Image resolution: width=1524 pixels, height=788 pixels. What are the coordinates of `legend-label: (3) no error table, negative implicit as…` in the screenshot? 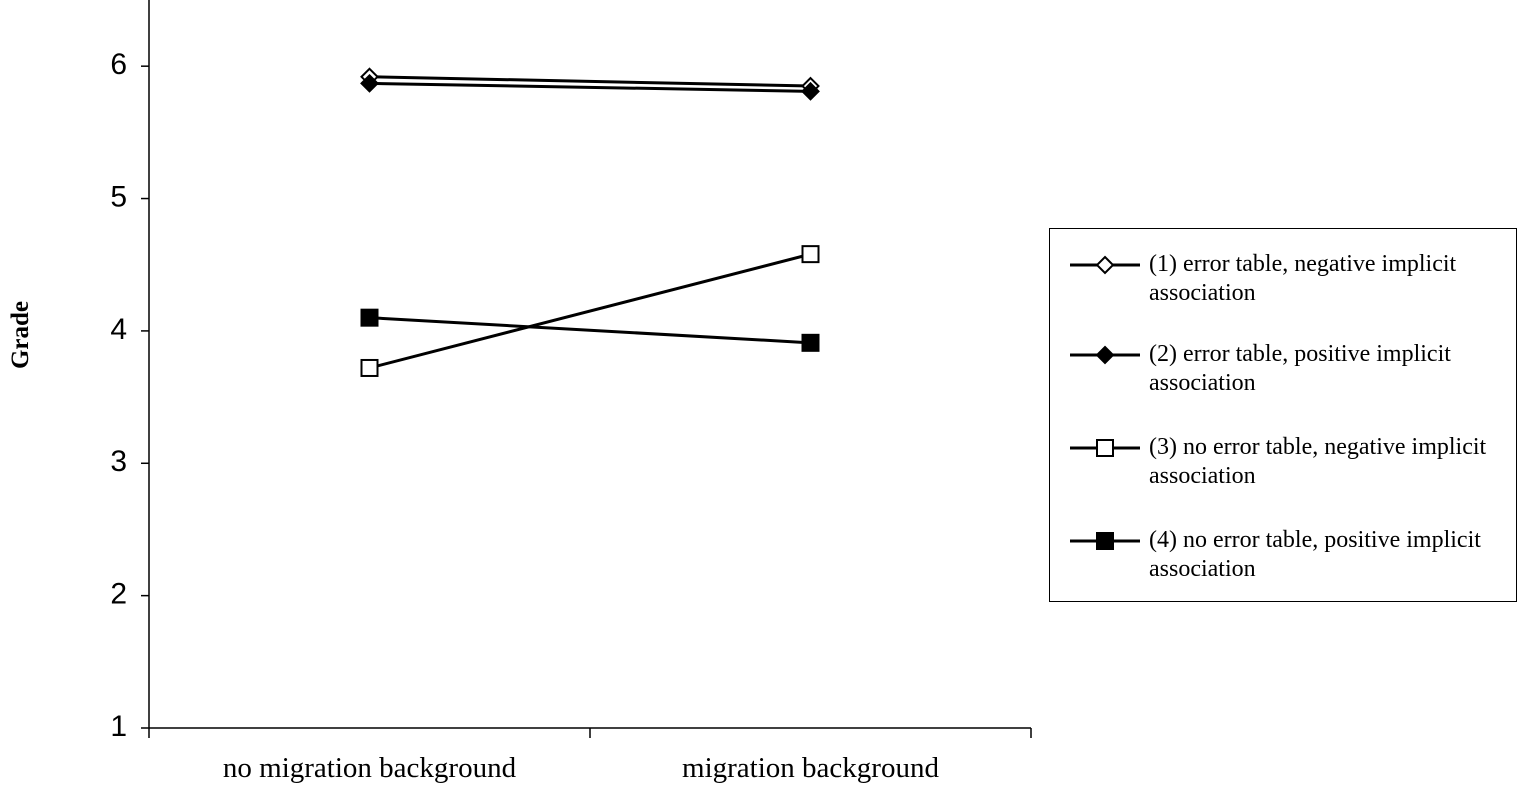 It's located at (1318, 461).